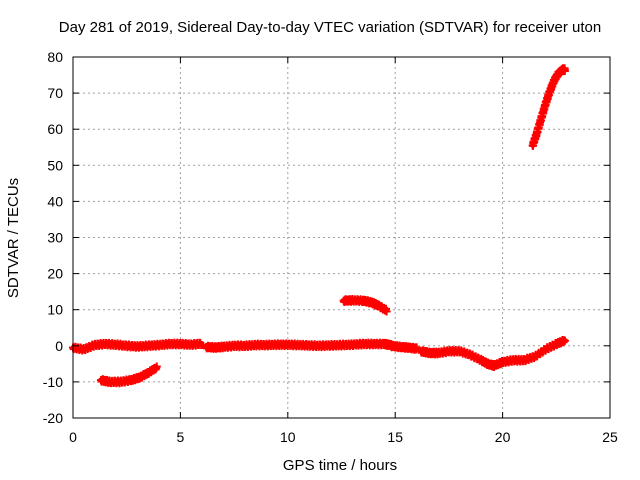 Image resolution: width=640 pixels, height=480 pixels. I want to click on y-tick-label: 40, so click(55, 201).